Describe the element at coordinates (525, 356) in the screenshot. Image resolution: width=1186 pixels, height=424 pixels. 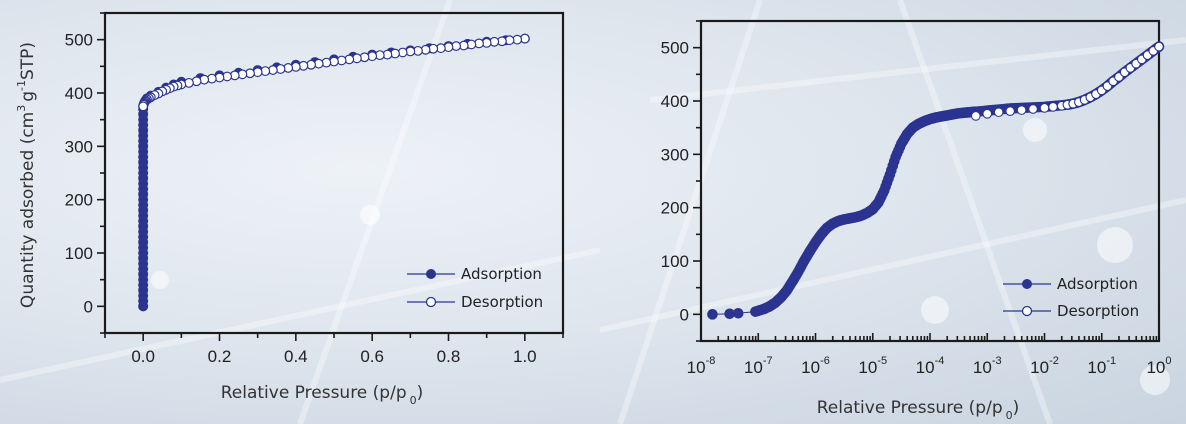
I see `x-tick-label: 1.0` at that location.